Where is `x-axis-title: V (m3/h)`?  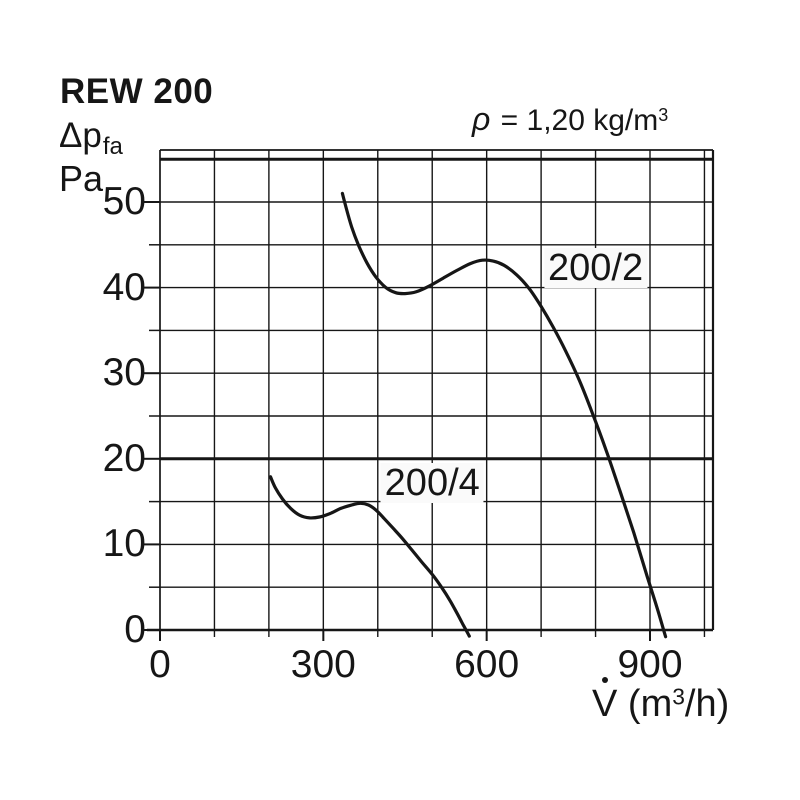
x-axis-title: V (m3/h) is located at coordinates (661, 701).